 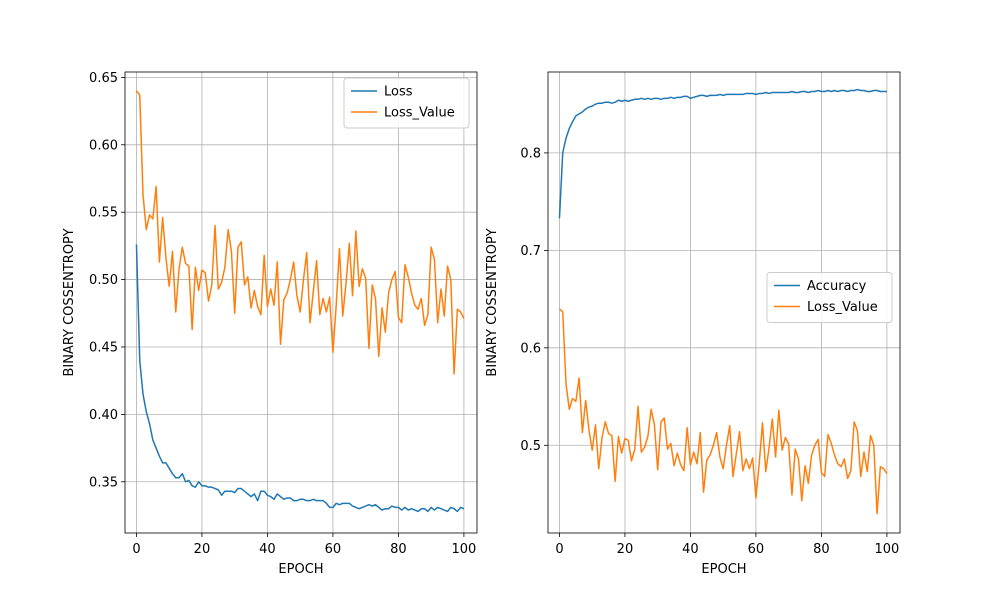 What do you see at coordinates (103, 415) in the screenshot?
I see `y-tick-label: 0.40` at bounding box center [103, 415].